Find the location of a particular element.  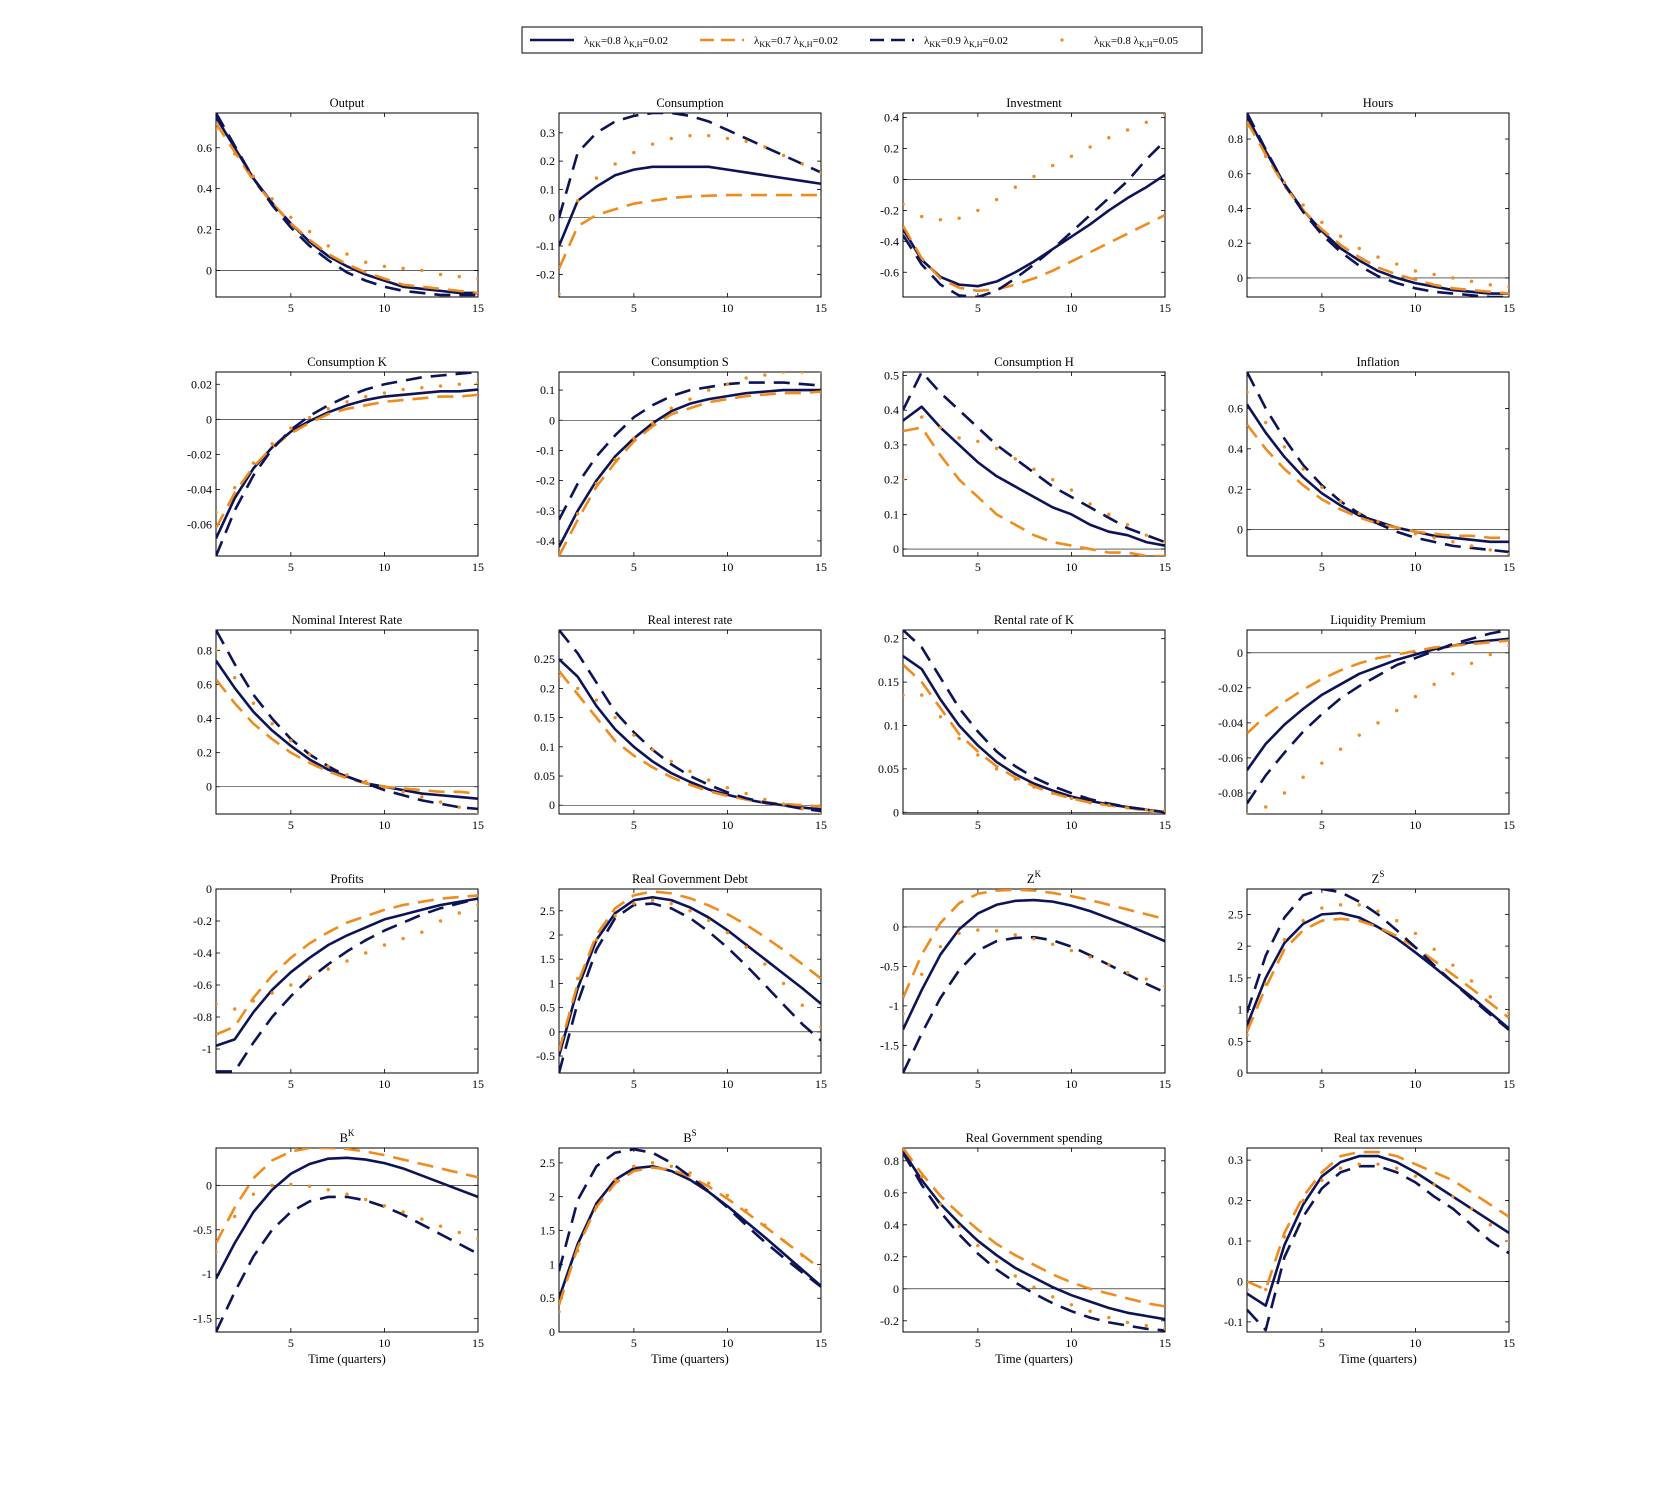

y-tick-label: 1.5 is located at coordinates (547, 959).